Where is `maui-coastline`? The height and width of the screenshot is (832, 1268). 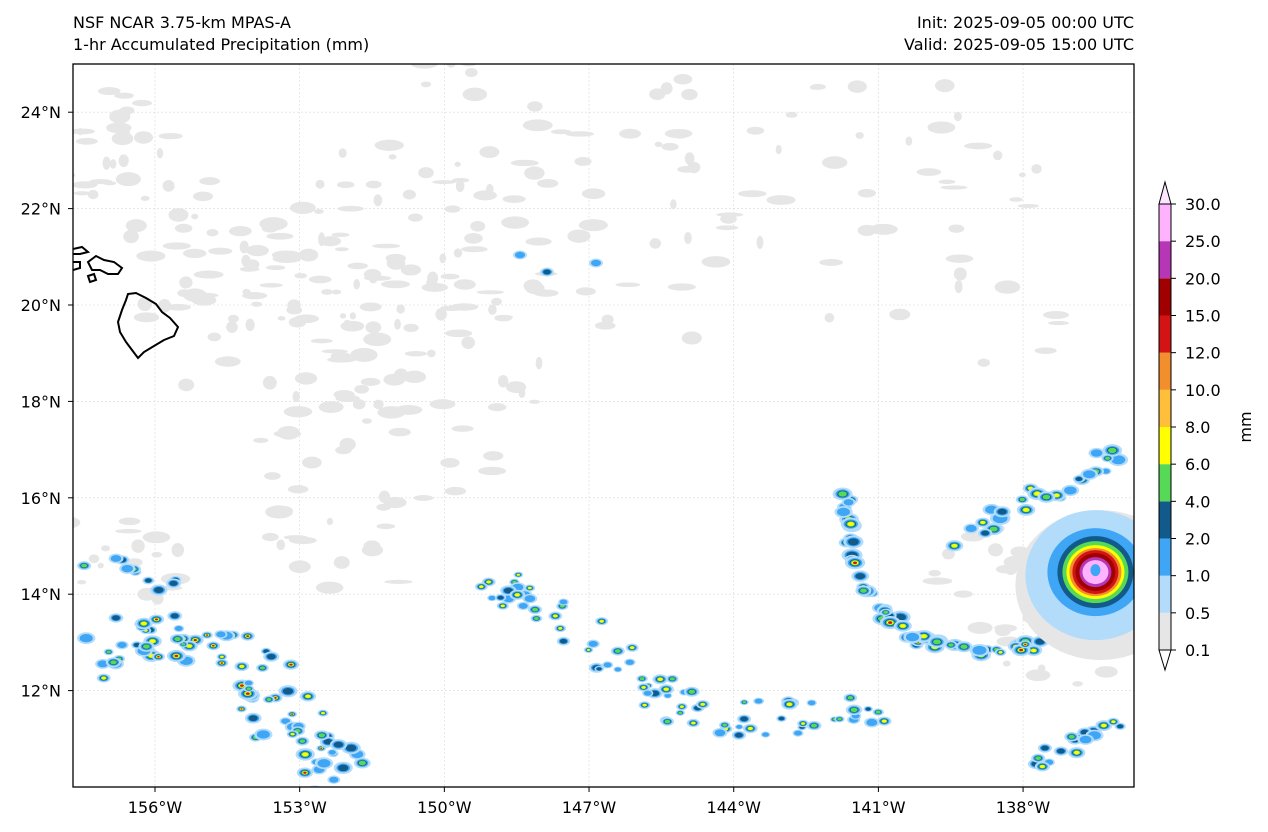 maui-coastline is located at coordinates (105, 264).